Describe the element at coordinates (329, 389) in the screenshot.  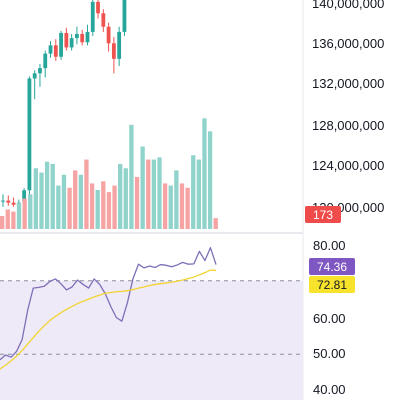
I see `rsi-tick-label: 40.00` at that location.